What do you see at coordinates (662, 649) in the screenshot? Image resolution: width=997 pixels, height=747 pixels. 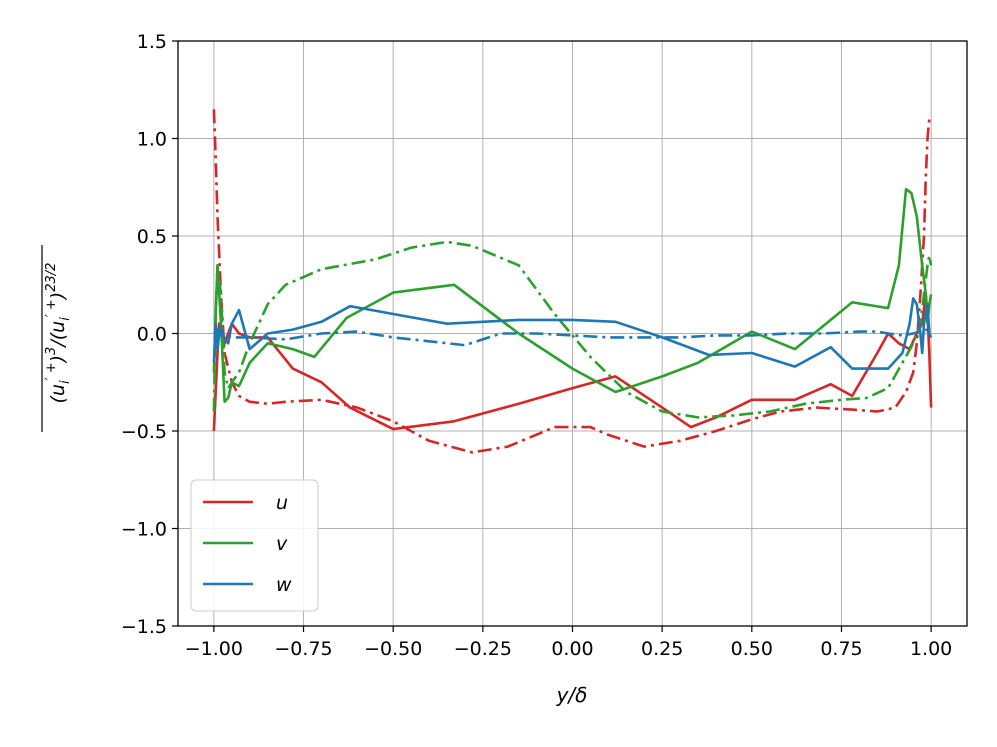 I see `x-tick-label: 0.25` at bounding box center [662, 649].